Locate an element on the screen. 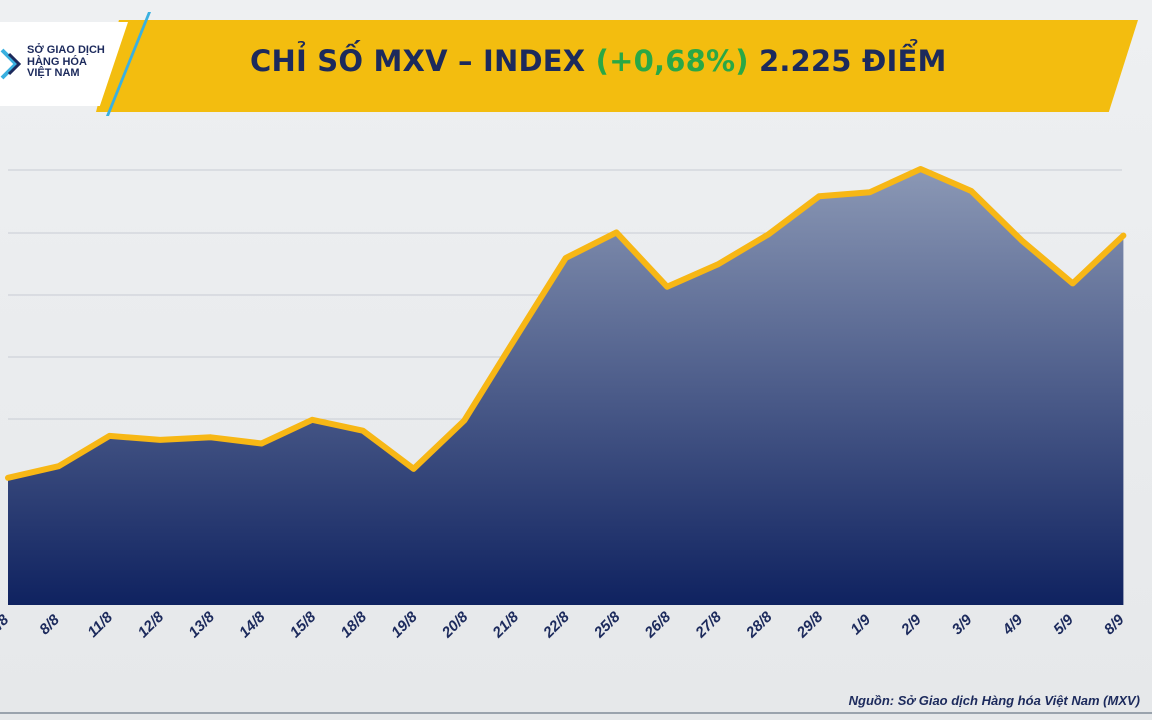  logo-line-1: SỞ GIAO DỊCH is located at coordinates (66, 50).